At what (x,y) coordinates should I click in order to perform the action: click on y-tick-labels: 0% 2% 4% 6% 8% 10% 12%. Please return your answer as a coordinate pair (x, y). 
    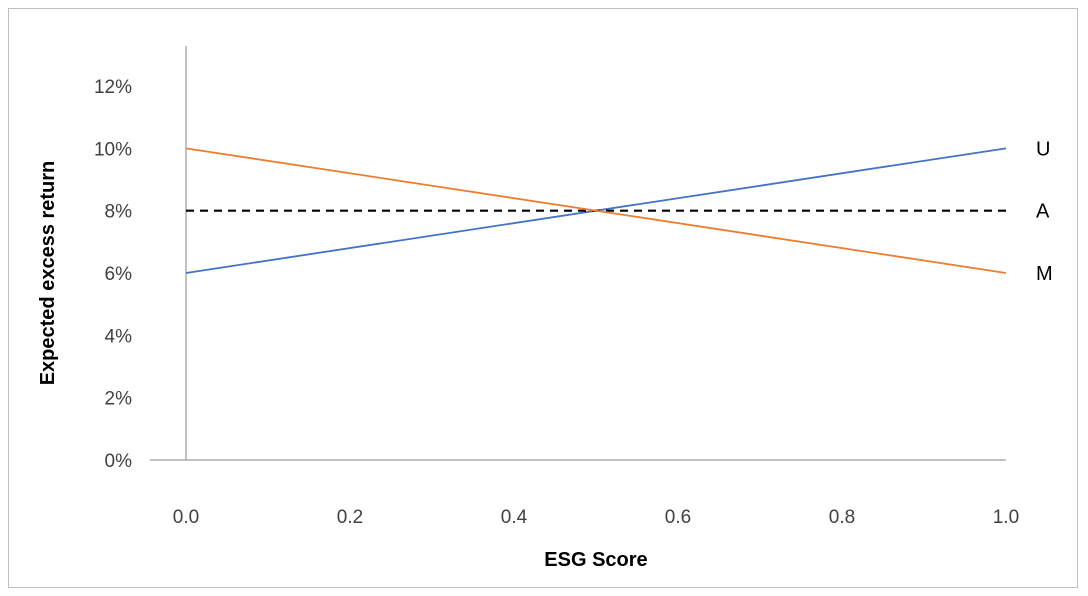
    Looking at the image, I should click on (113, 274).